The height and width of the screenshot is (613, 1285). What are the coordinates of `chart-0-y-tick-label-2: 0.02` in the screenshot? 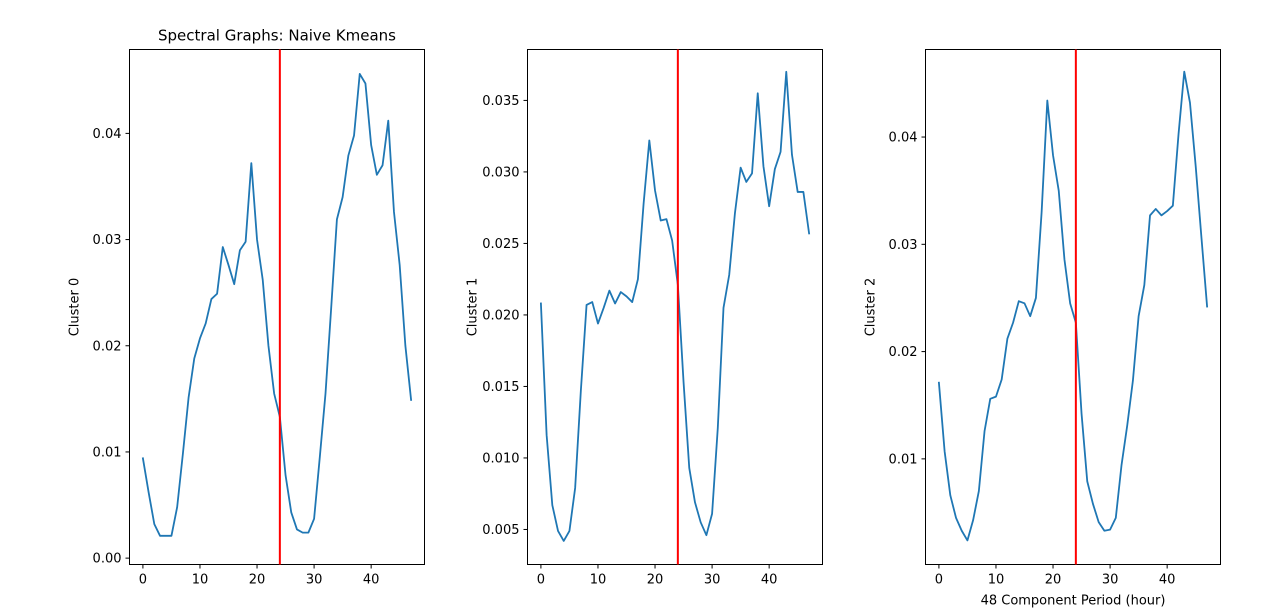 It's located at (107, 346).